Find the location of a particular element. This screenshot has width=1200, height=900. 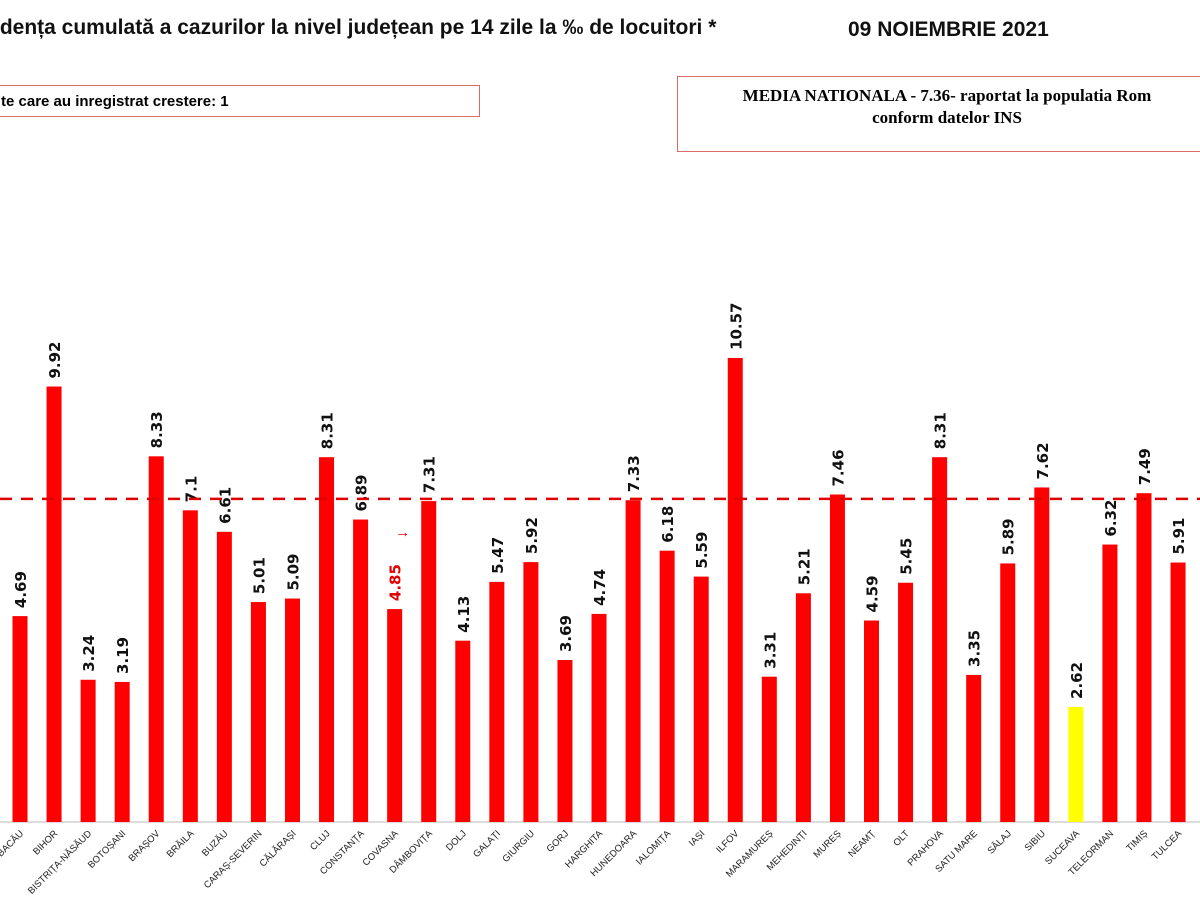

category-label: SIBIU is located at coordinates (1035, 840).